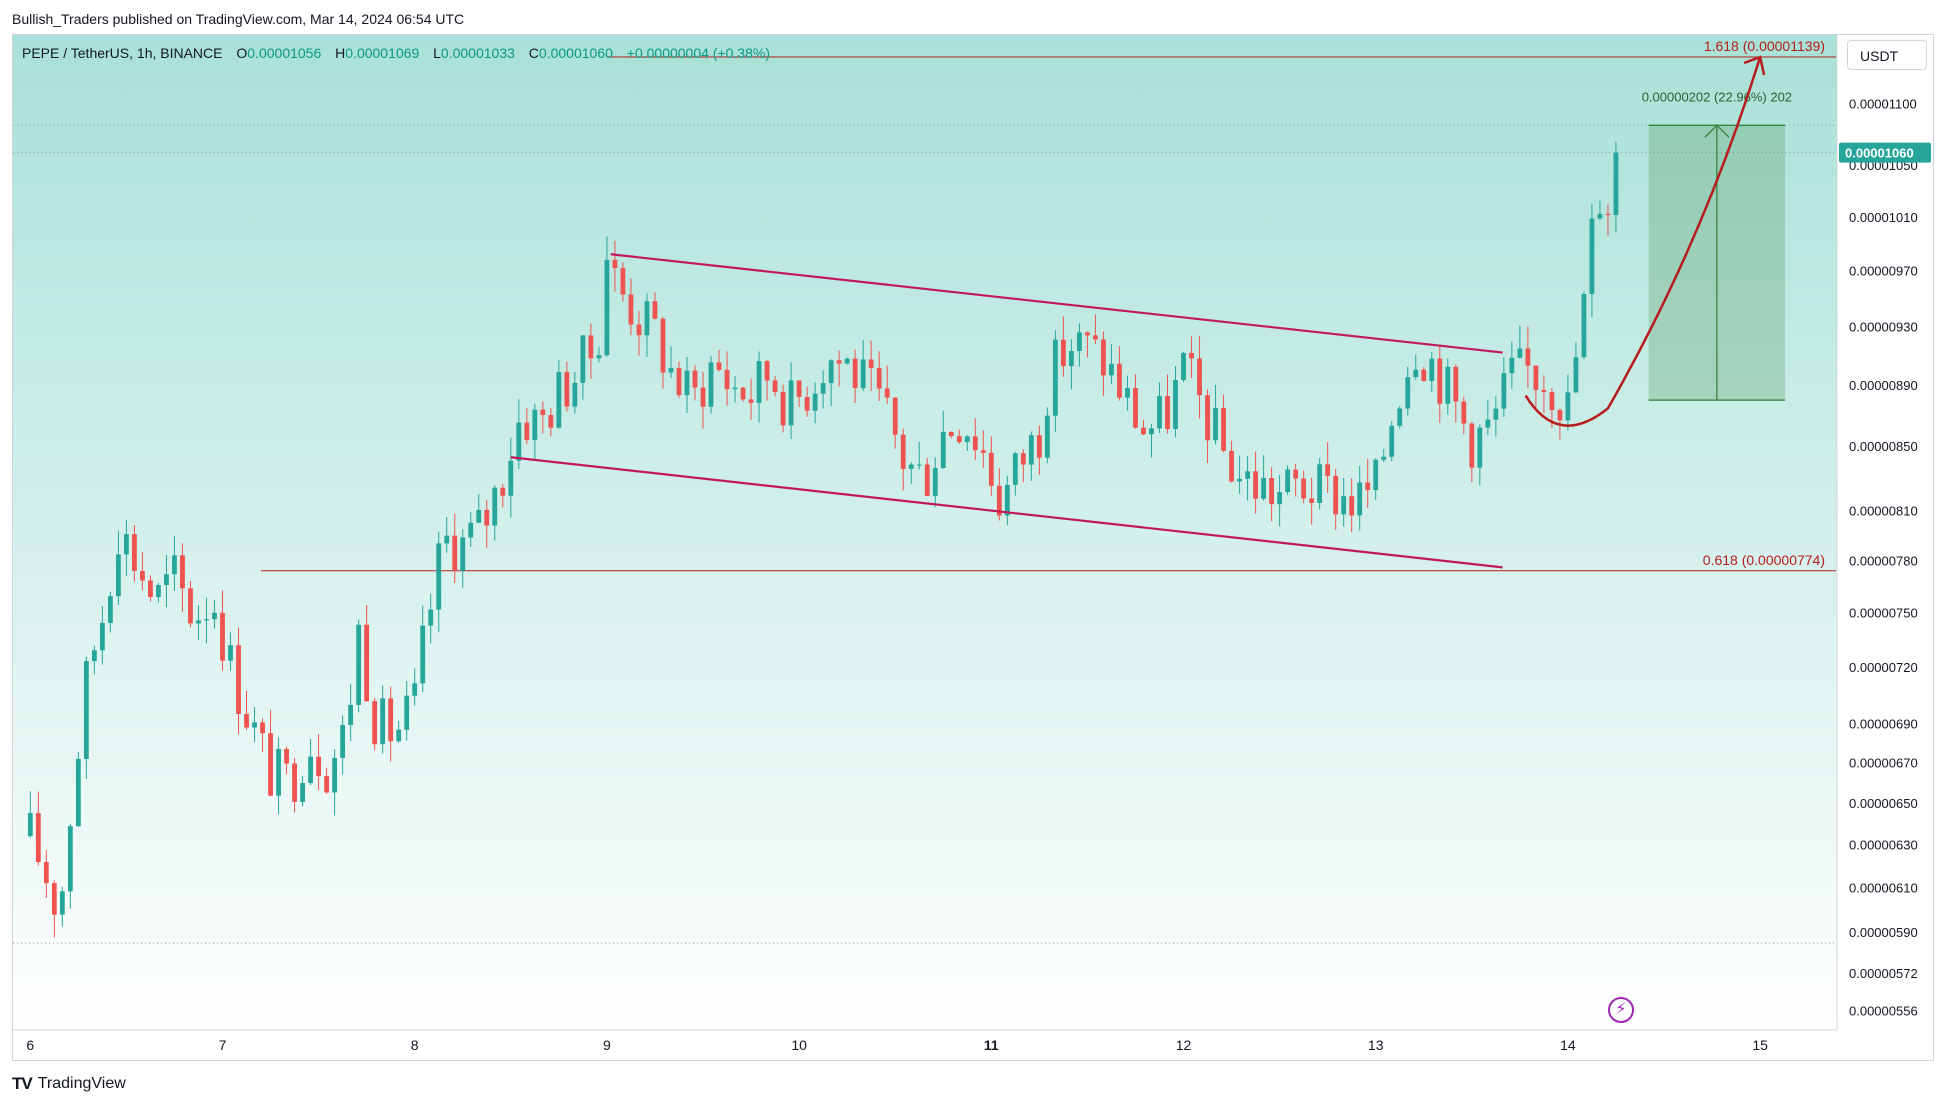  What do you see at coordinates (242, 53) in the screenshot?
I see `open-label: O` at bounding box center [242, 53].